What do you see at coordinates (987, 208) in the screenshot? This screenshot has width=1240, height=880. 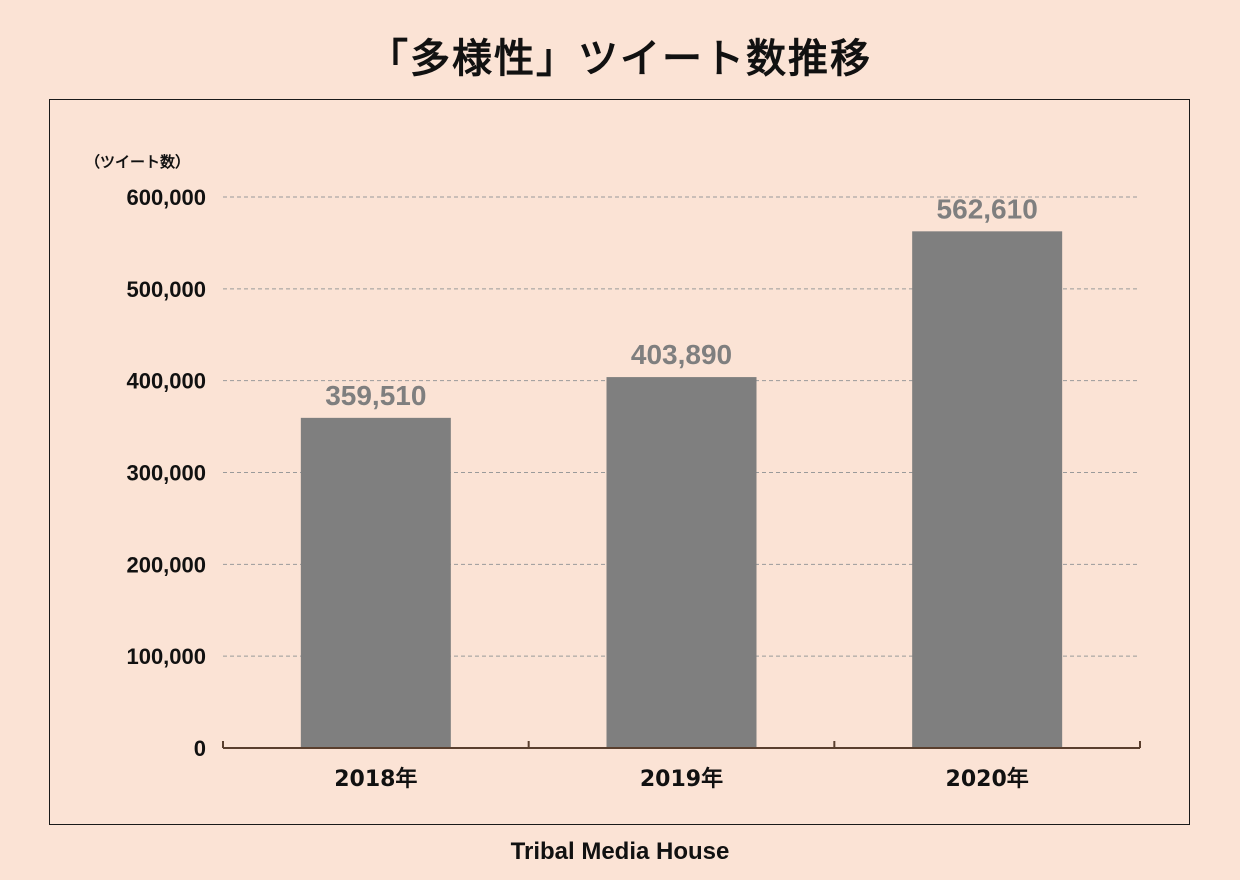 I see `data-label: 562,610` at bounding box center [987, 208].